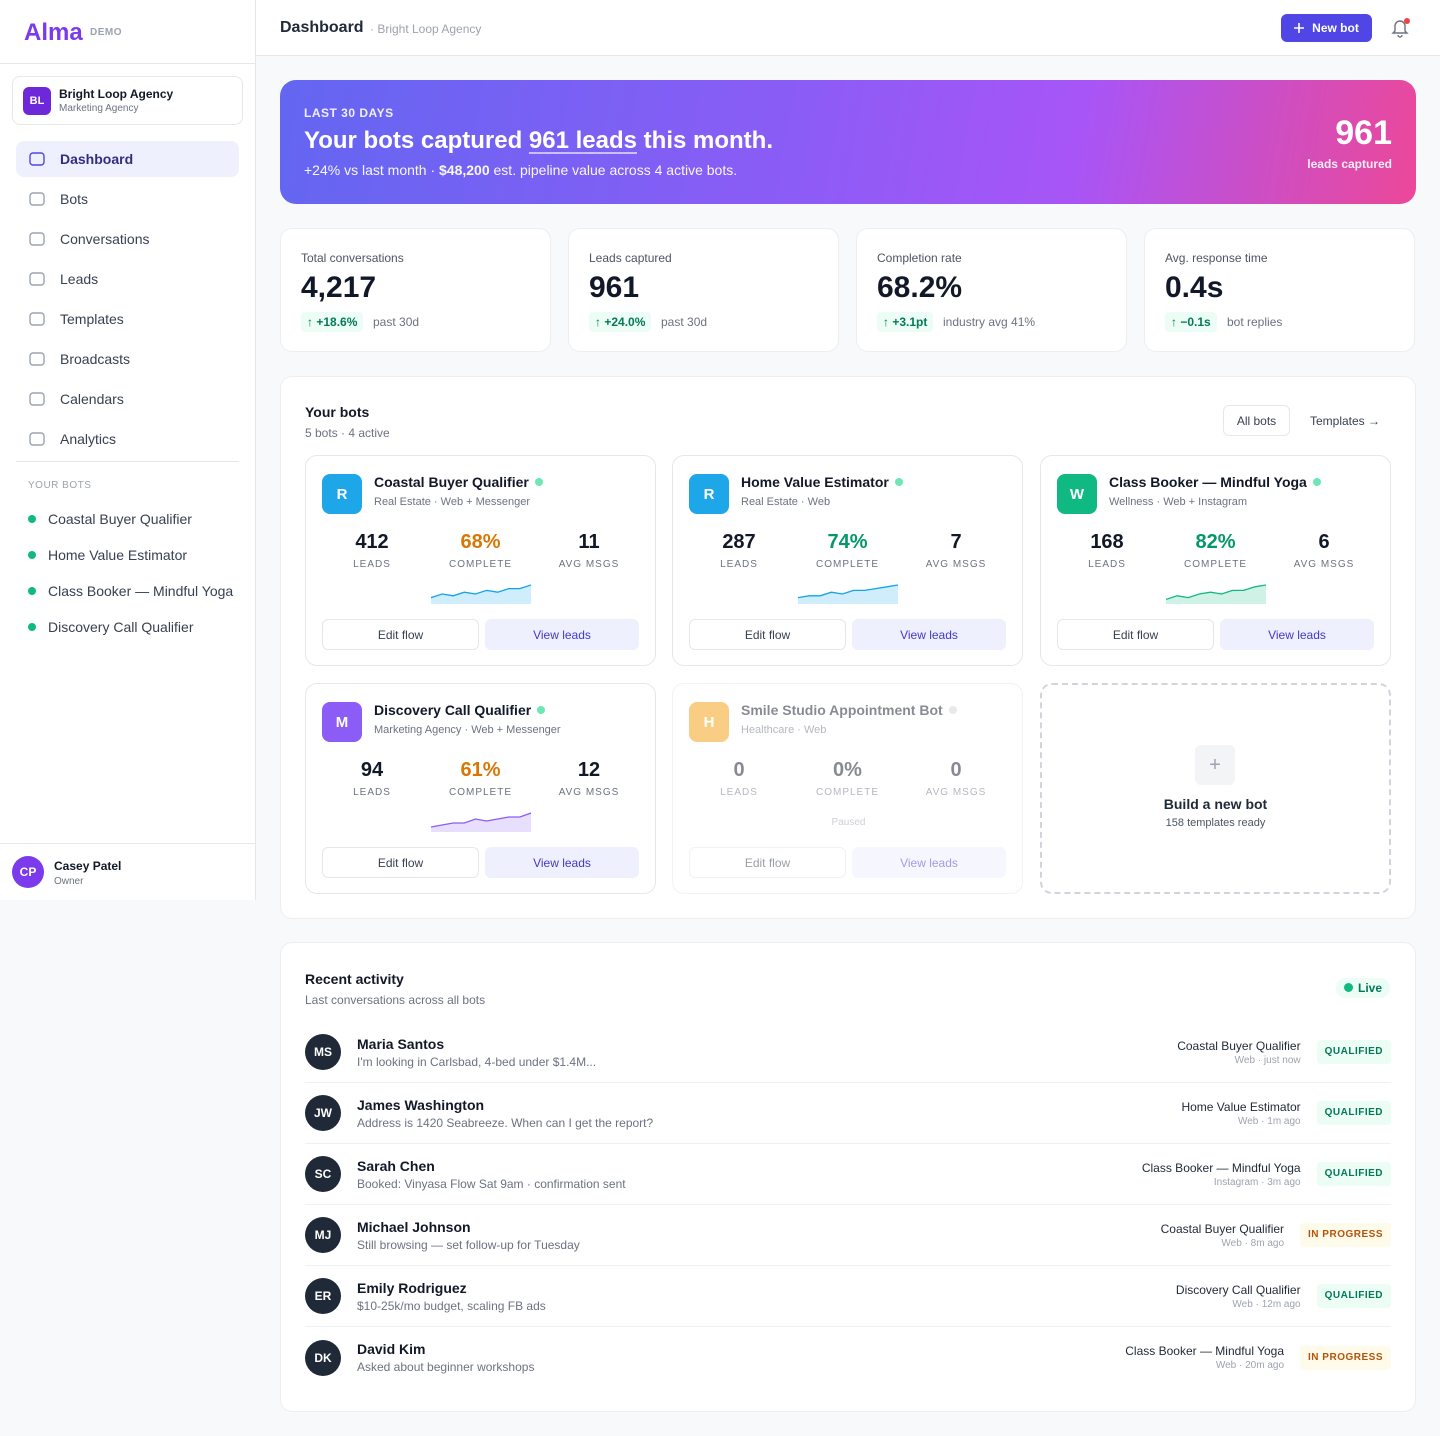 The height and width of the screenshot is (1436, 1440). I want to click on sparkline, so click(1216, 594).